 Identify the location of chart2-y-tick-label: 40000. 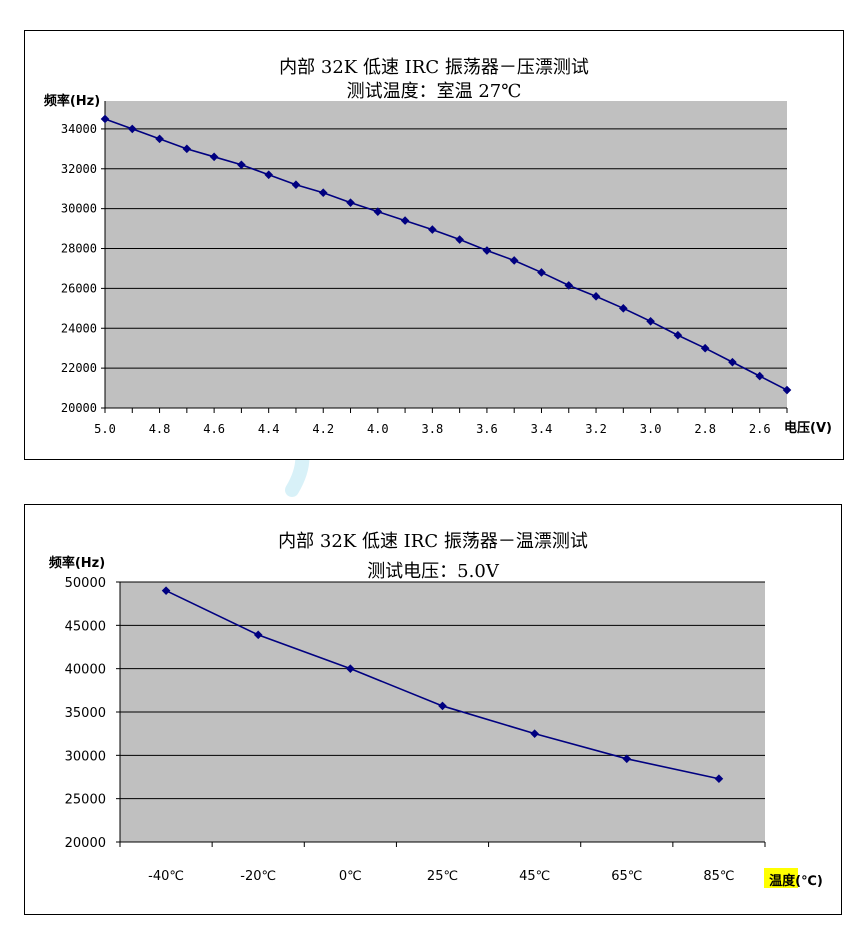
(85, 670).